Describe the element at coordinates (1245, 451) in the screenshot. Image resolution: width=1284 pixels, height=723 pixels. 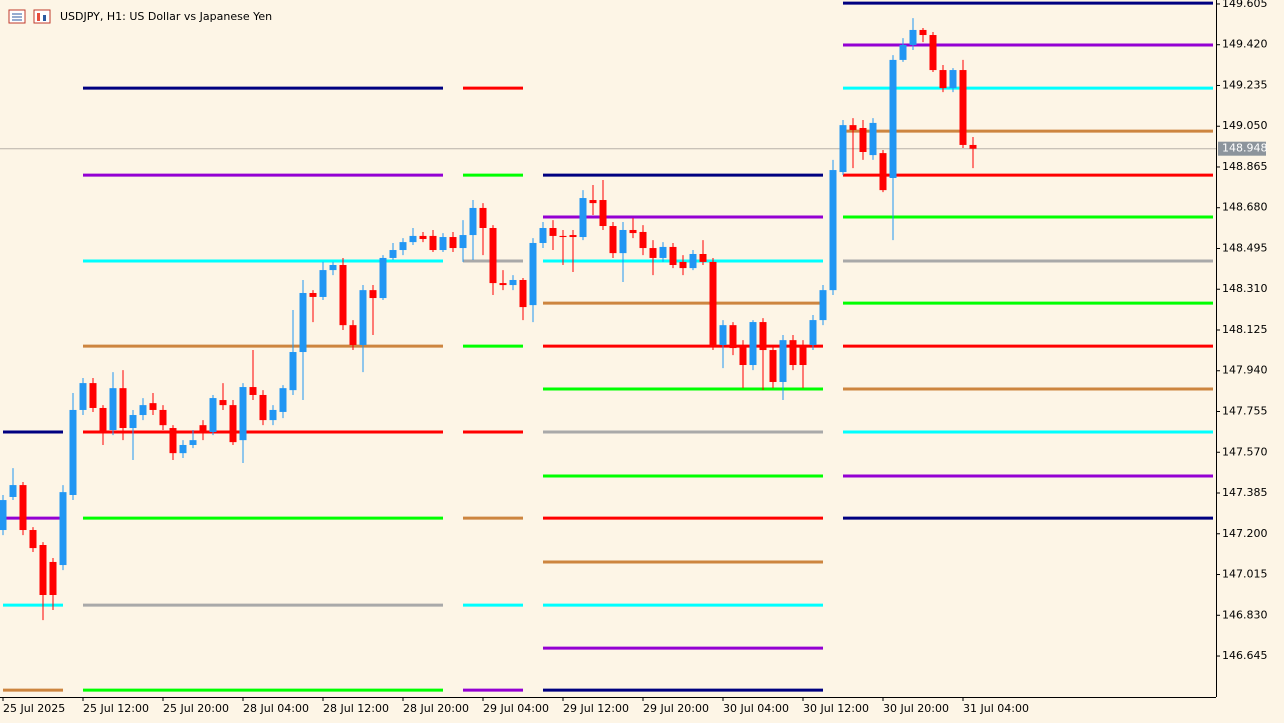
I see `y-tick-label: 147.570` at that location.